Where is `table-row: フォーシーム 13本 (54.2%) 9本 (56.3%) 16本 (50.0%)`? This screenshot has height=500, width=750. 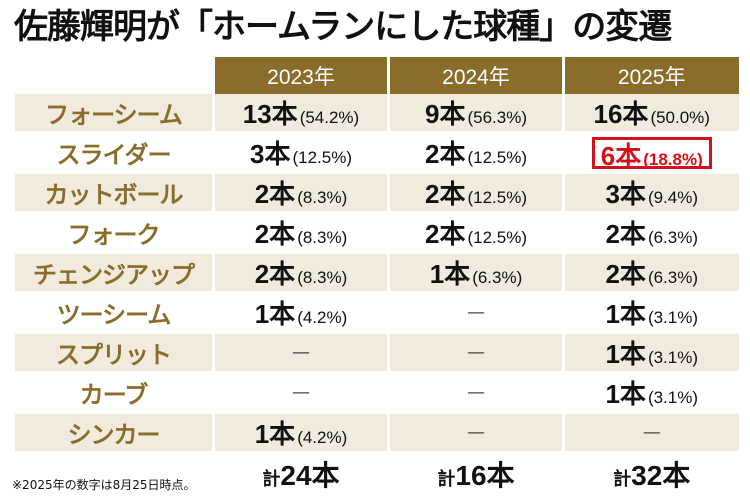
table-row: フォーシーム 13本 (54.2%) 9本 (56.3%) 16本 (50.0%) is located at coordinates (375, 114).